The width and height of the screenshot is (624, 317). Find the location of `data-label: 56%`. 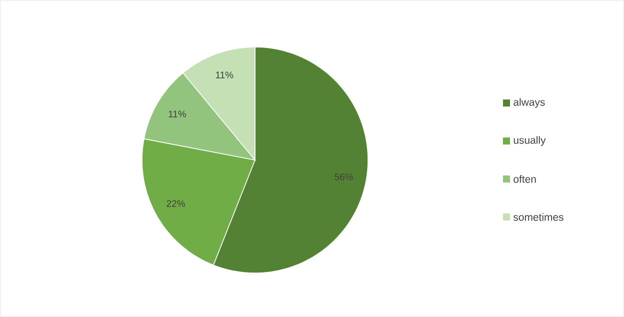

data-label: 56% is located at coordinates (343, 177).